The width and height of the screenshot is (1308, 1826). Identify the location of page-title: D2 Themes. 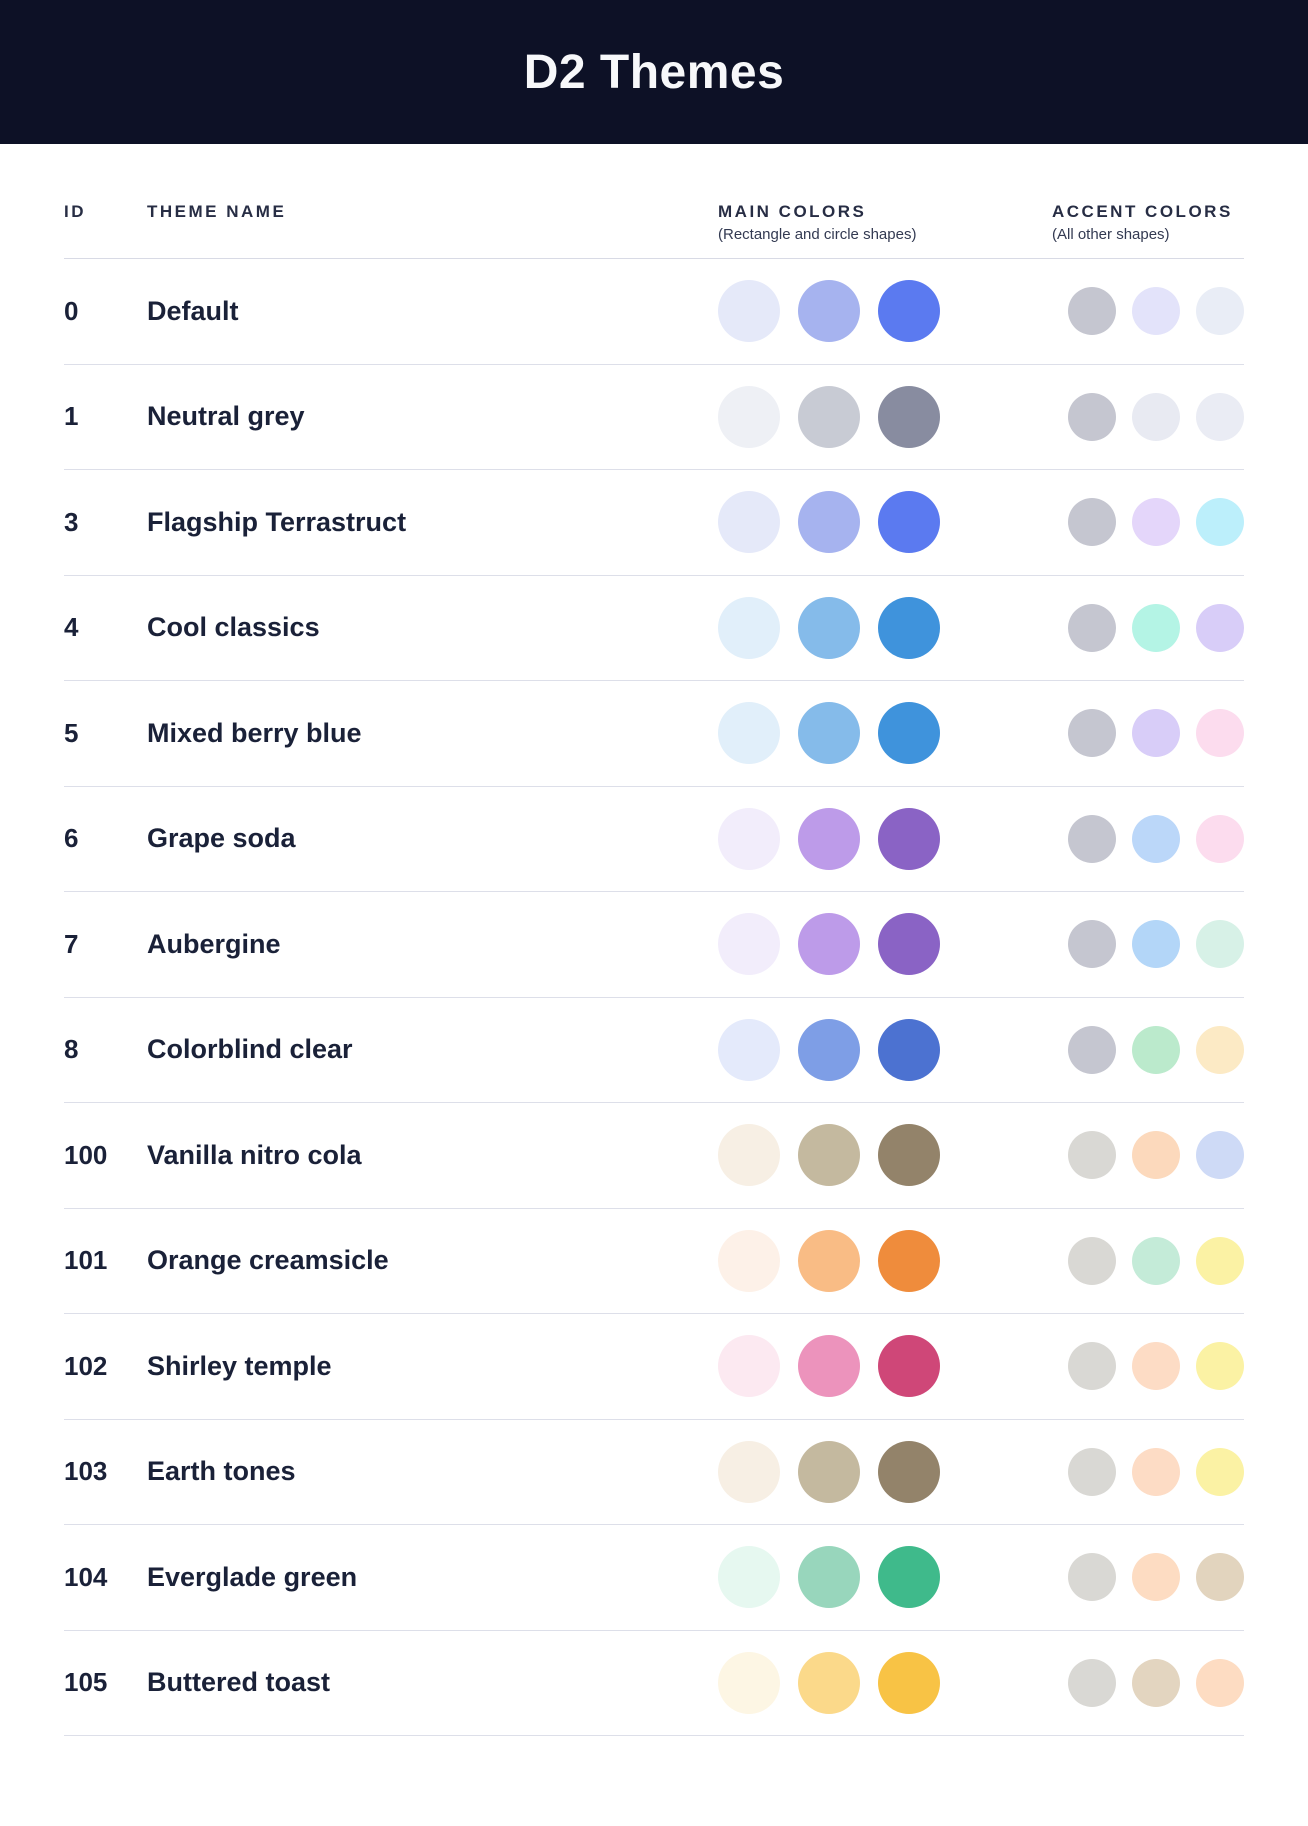
(654, 72).